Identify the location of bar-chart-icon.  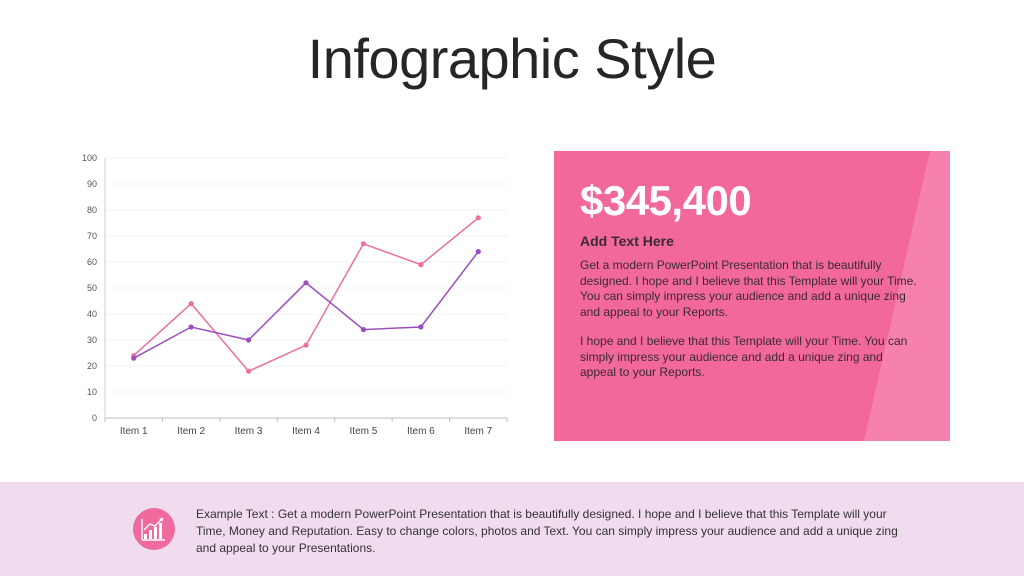
(154, 529).